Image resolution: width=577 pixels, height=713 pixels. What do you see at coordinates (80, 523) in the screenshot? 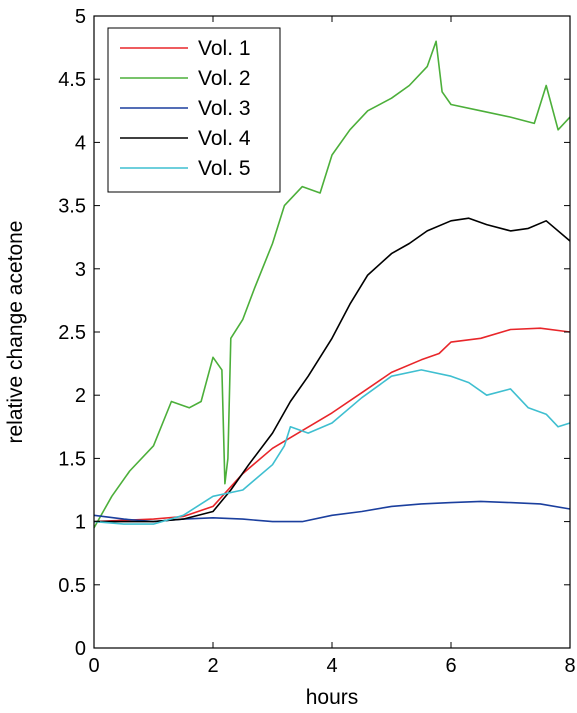
I see `y-tick-label: 1` at bounding box center [80, 523].